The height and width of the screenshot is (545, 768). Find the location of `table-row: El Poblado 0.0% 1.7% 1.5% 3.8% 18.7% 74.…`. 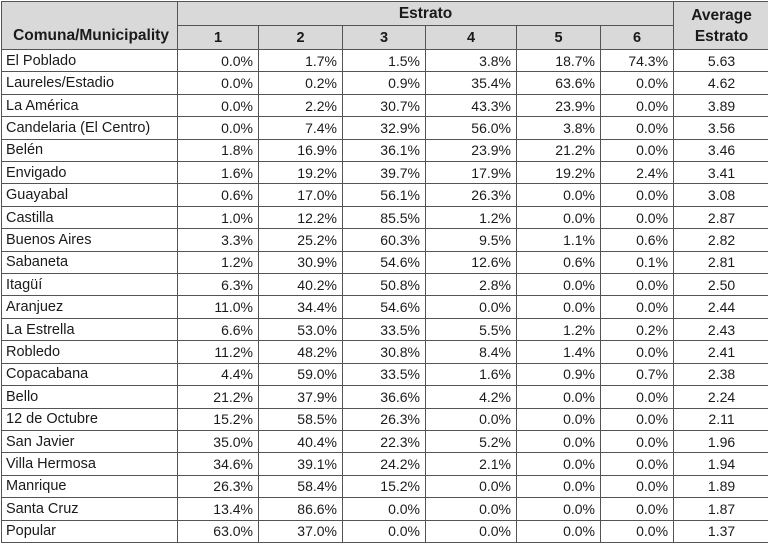

table-row: El Poblado 0.0% 1.7% 1.5% 3.8% 18.7% 74.… is located at coordinates (385, 61).